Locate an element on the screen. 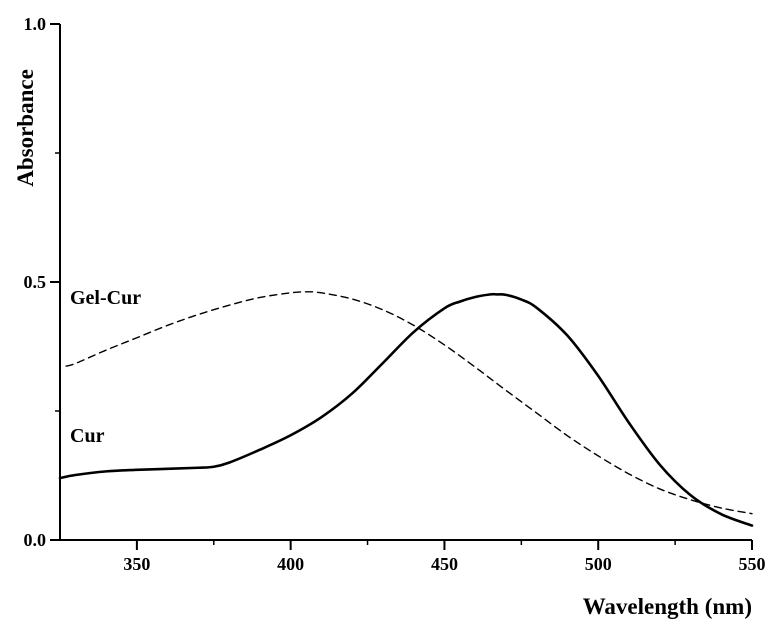 The image size is (775, 623). x-tick-label: 450 is located at coordinates (444, 564).